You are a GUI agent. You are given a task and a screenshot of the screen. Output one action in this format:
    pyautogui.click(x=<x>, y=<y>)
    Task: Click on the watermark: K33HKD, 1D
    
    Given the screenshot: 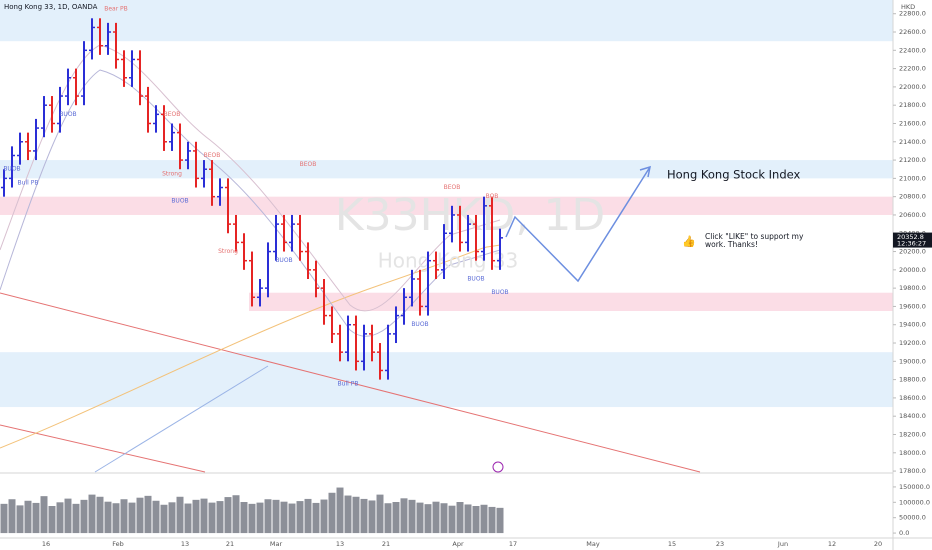 What is the action you would take?
    pyautogui.click(x=470, y=215)
    